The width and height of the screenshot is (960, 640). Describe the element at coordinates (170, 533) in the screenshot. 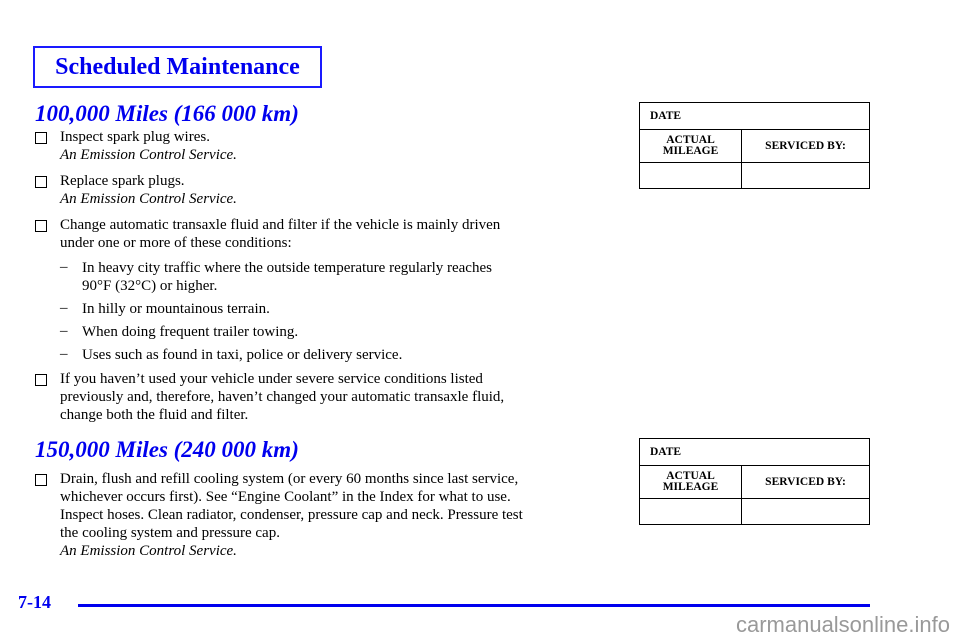

I see `item-text: the cooling system and pressure cap.` at that location.